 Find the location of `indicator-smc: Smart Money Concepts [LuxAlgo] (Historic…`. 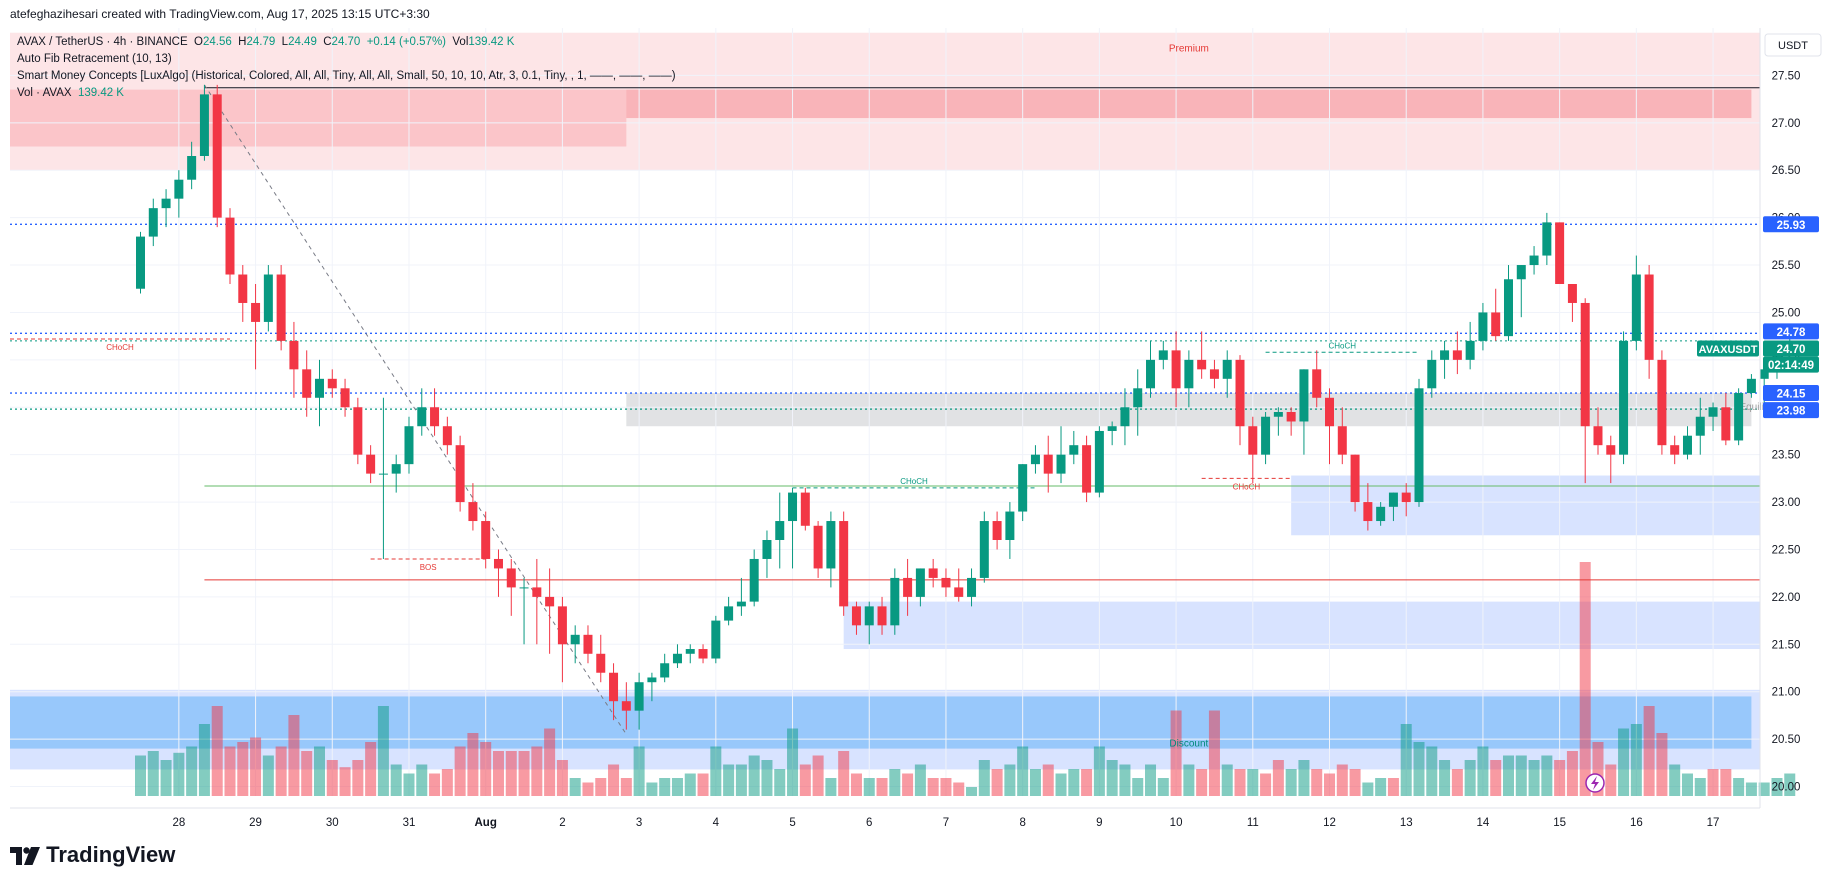

indicator-smc: Smart Money Concepts [LuxAlgo] (Historic… is located at coordinates (346, 76).